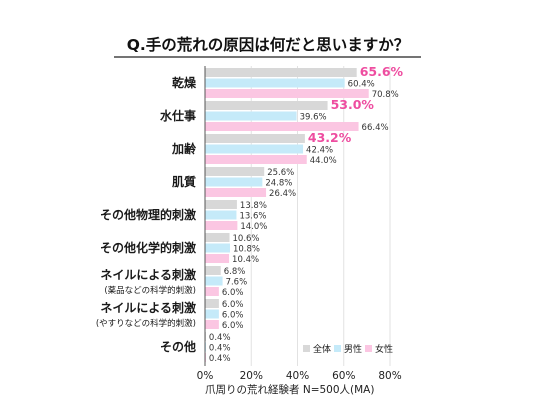 The height and width of the screenshot is (407, 536). Describe the element at coordinates (205, 376) in the screenshot. I see `x-tick-label: 0%` at that location.